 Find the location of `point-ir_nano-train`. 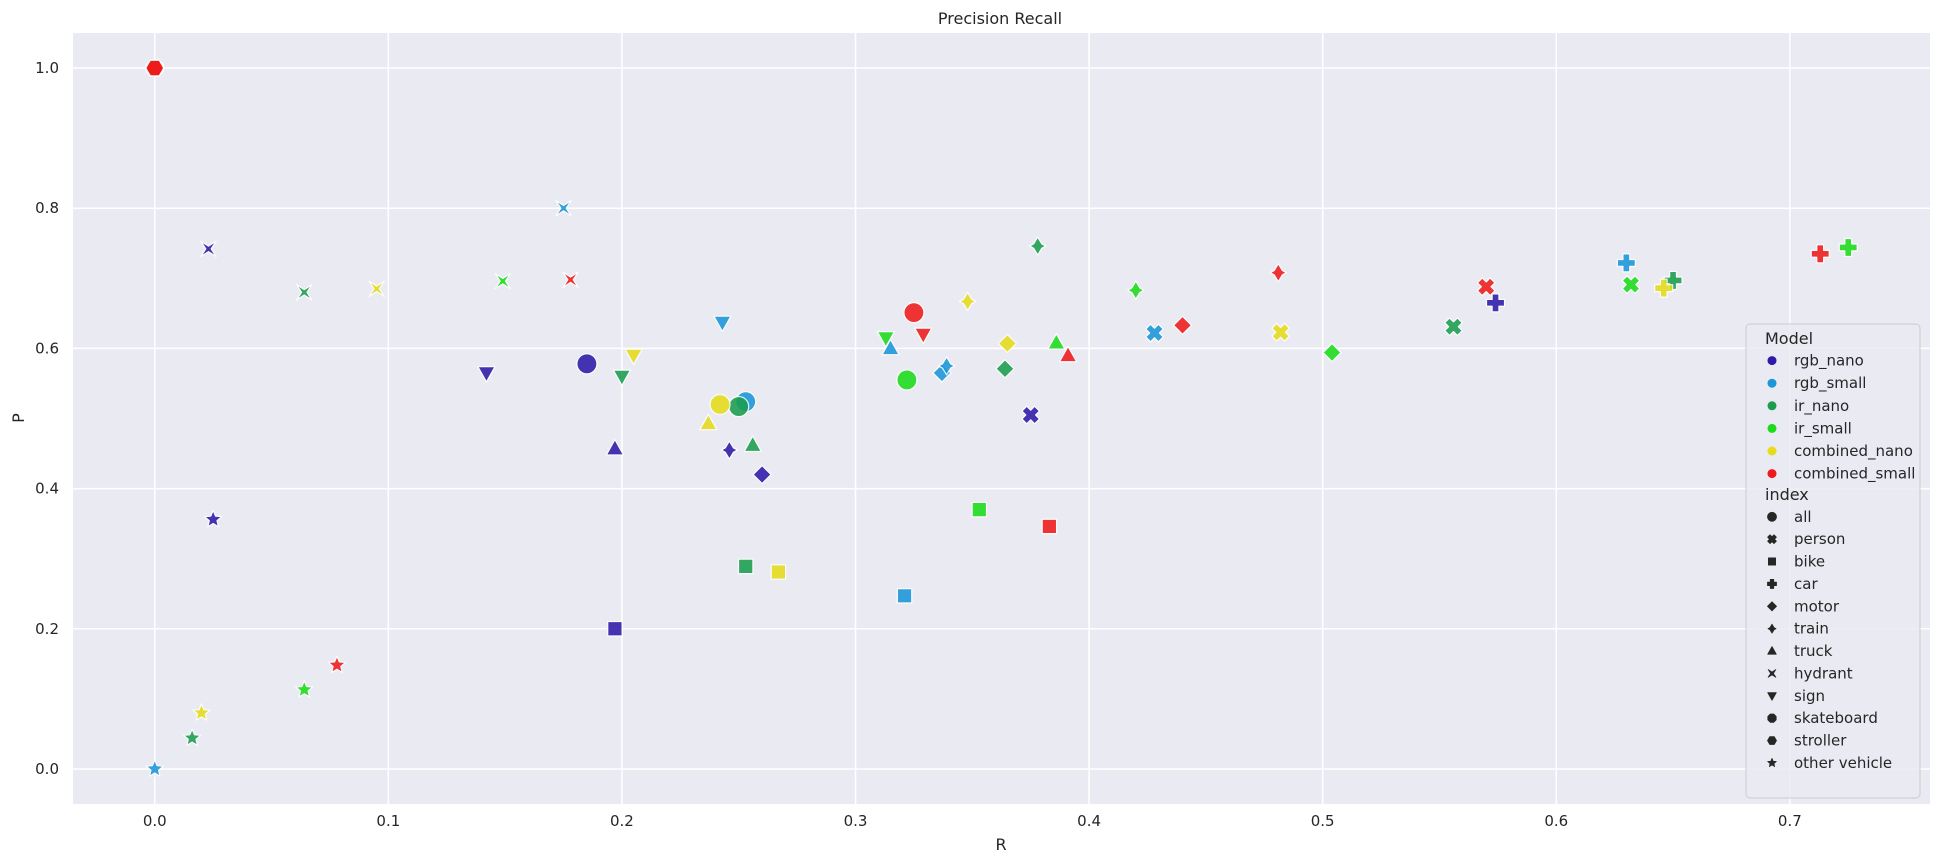

point-ir_nano-train is located at coordinates (1038, 246).